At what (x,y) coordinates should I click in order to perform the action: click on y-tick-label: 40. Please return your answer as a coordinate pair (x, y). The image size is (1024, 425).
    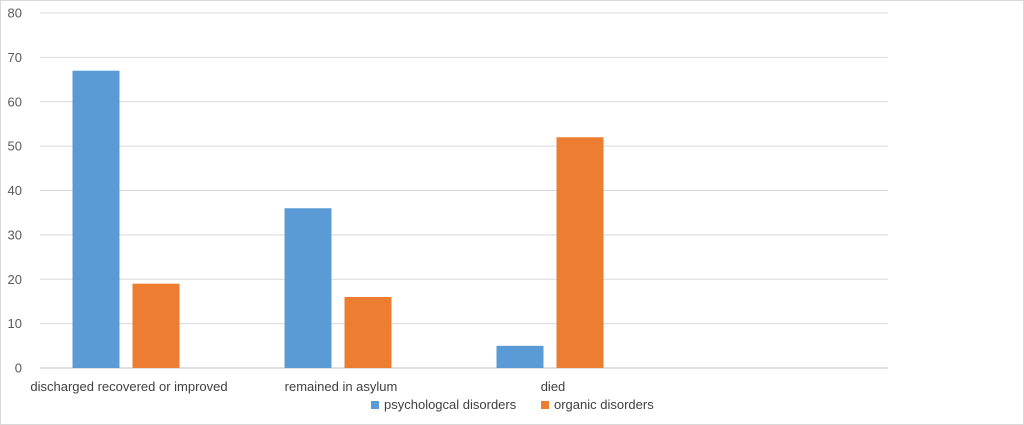
    Looking at the image, I should click on (15, 190).